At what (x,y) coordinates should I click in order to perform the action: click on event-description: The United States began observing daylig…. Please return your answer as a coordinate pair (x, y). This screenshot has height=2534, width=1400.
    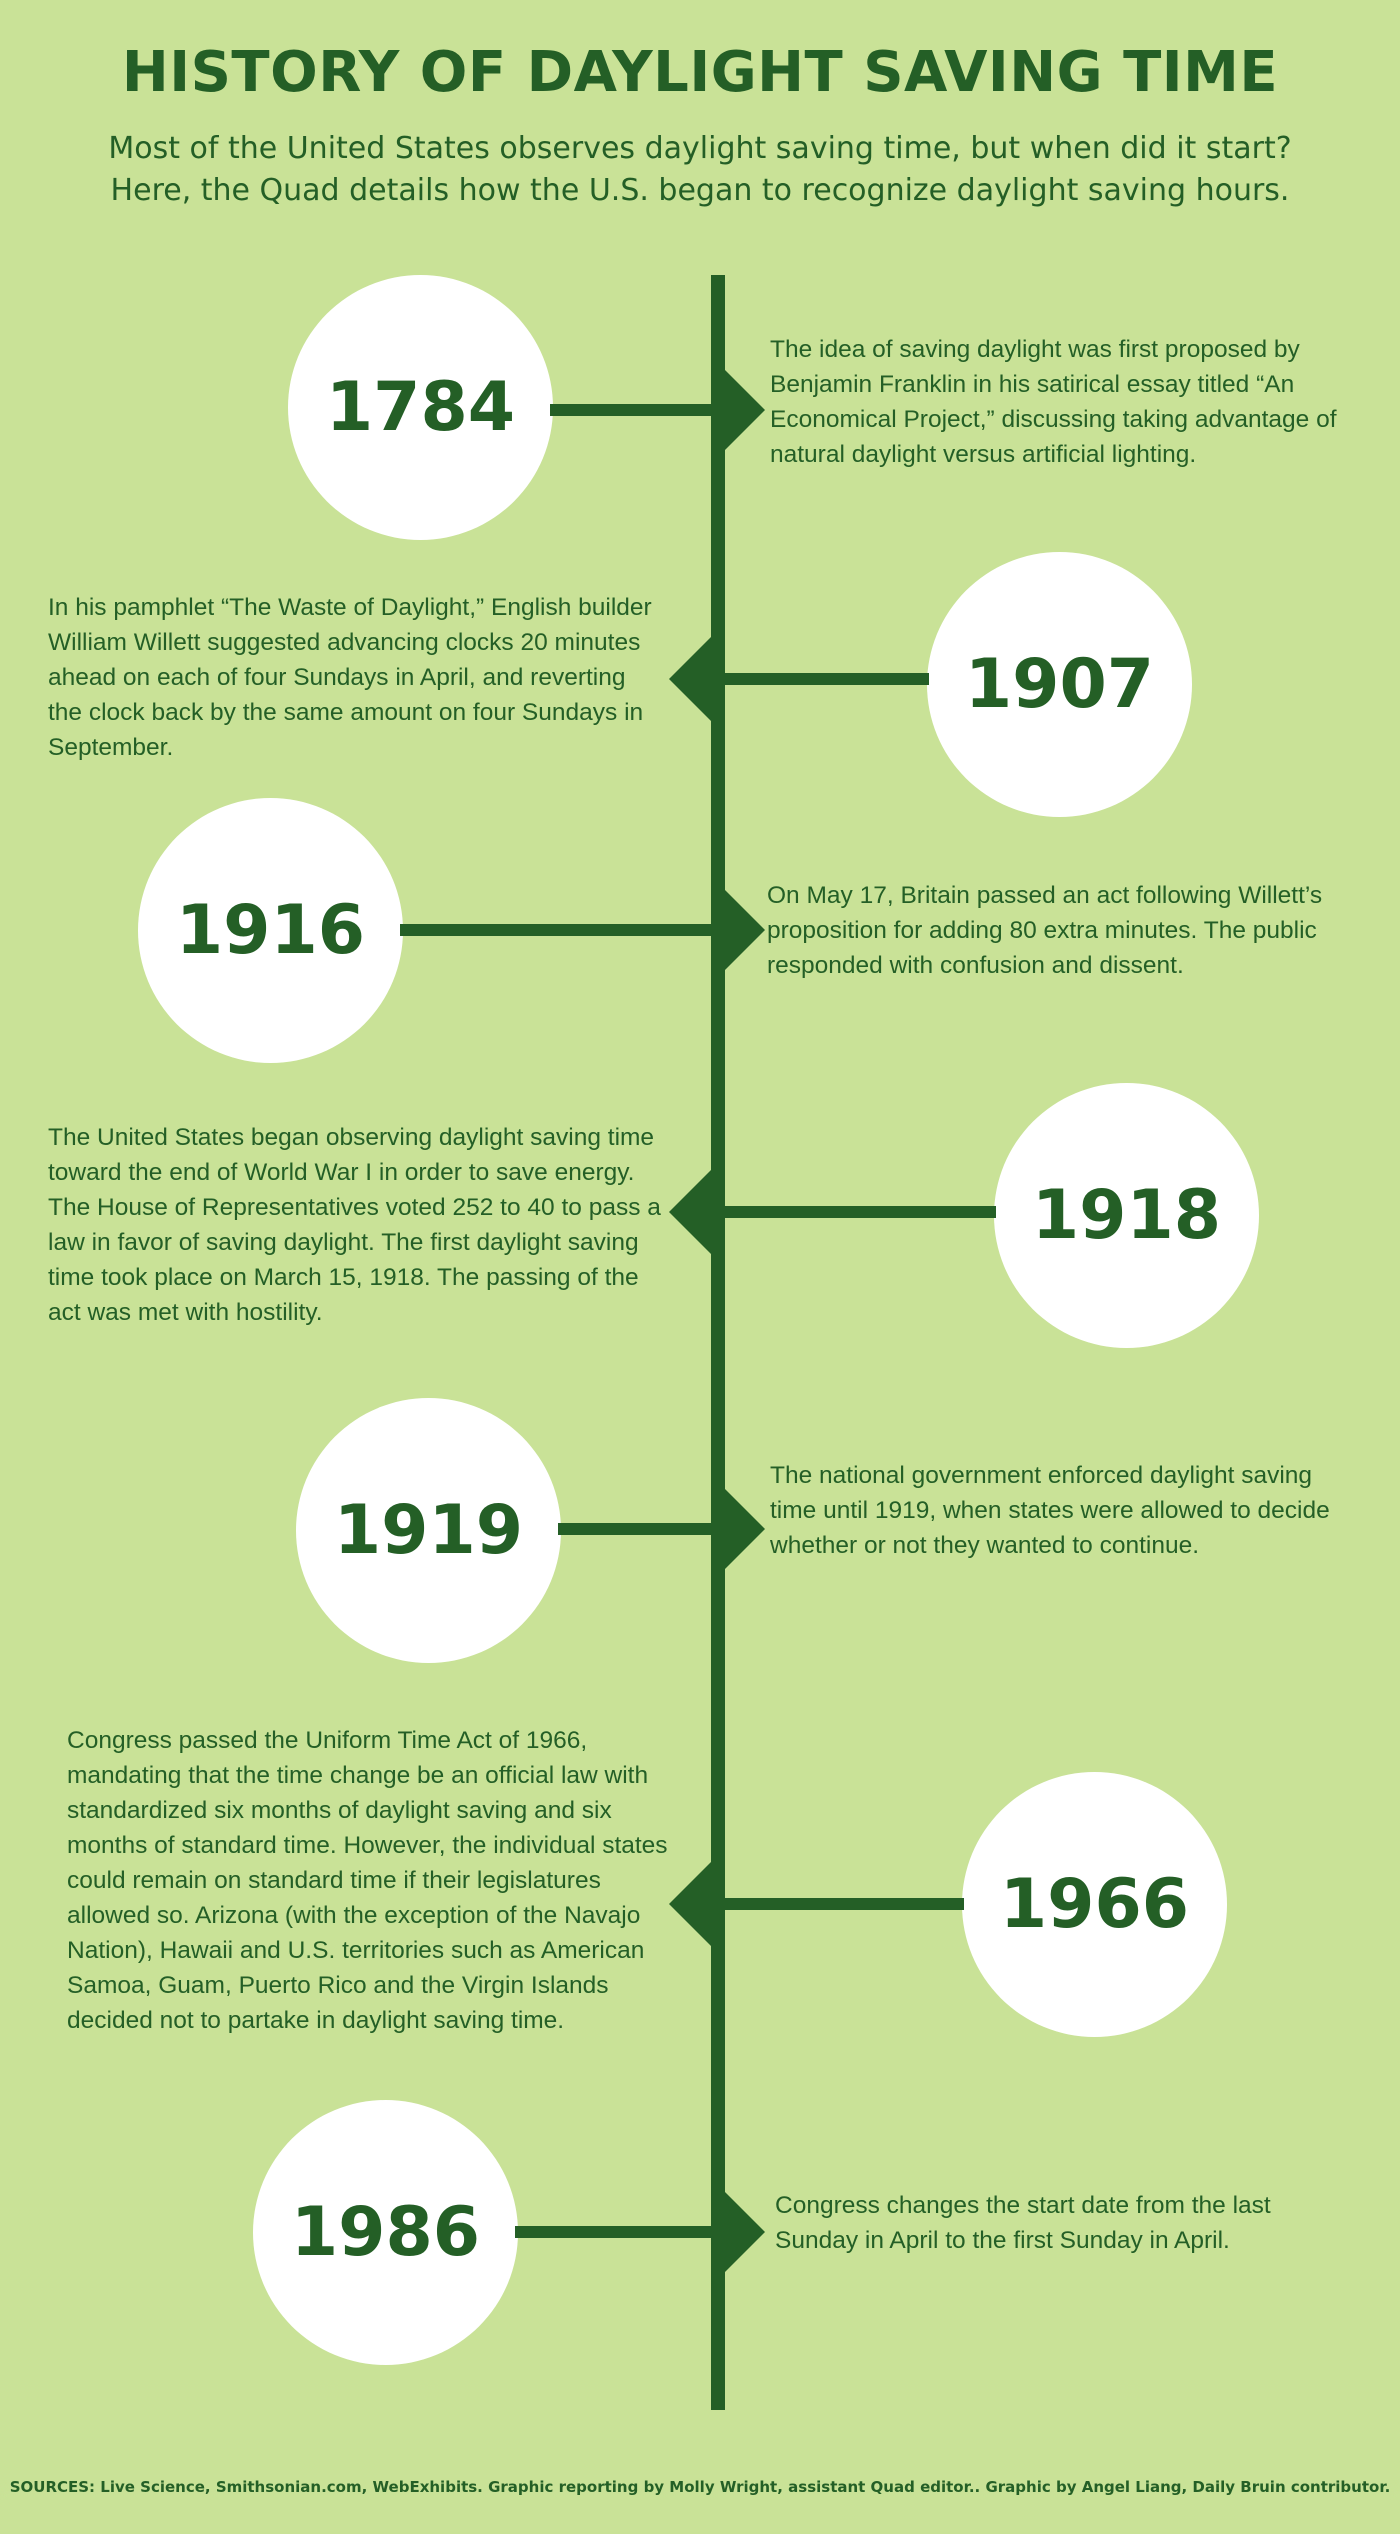
    Looking at the image, I should click on (354, 1225).